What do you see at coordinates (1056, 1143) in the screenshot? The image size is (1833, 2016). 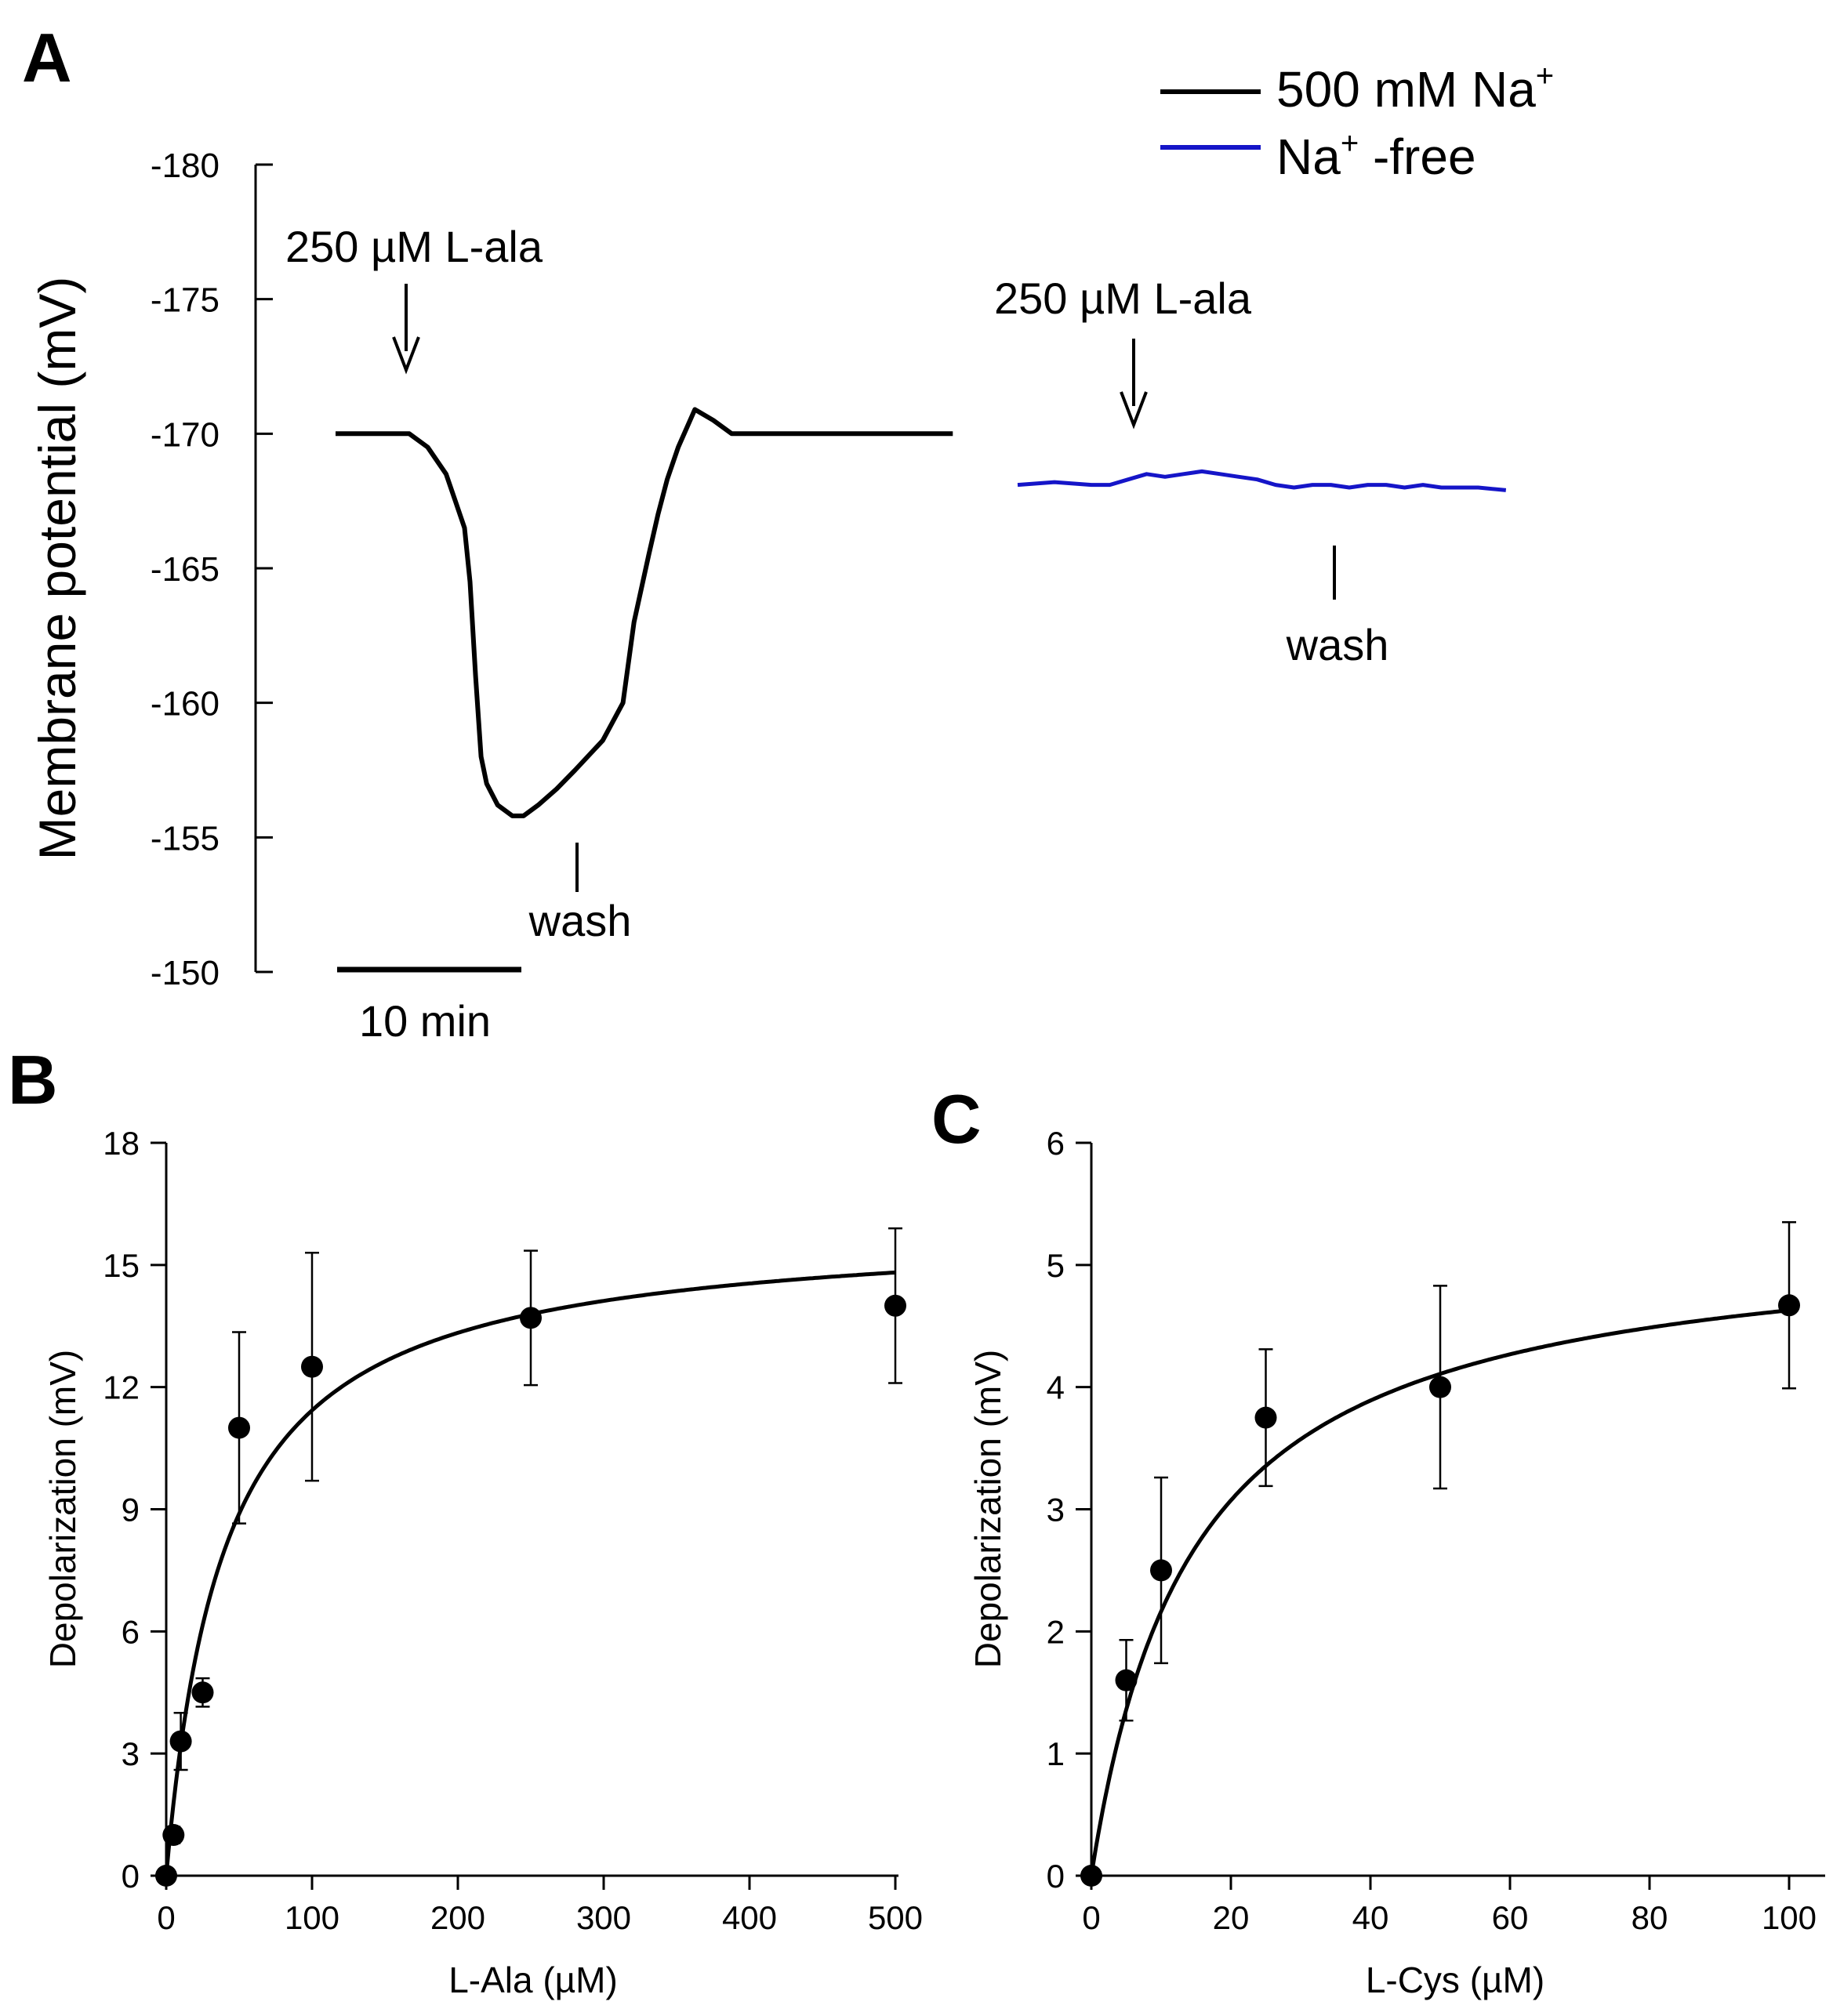 I see `panel-c-y-tick-label: 6` at bounding box center [1056, 1143].